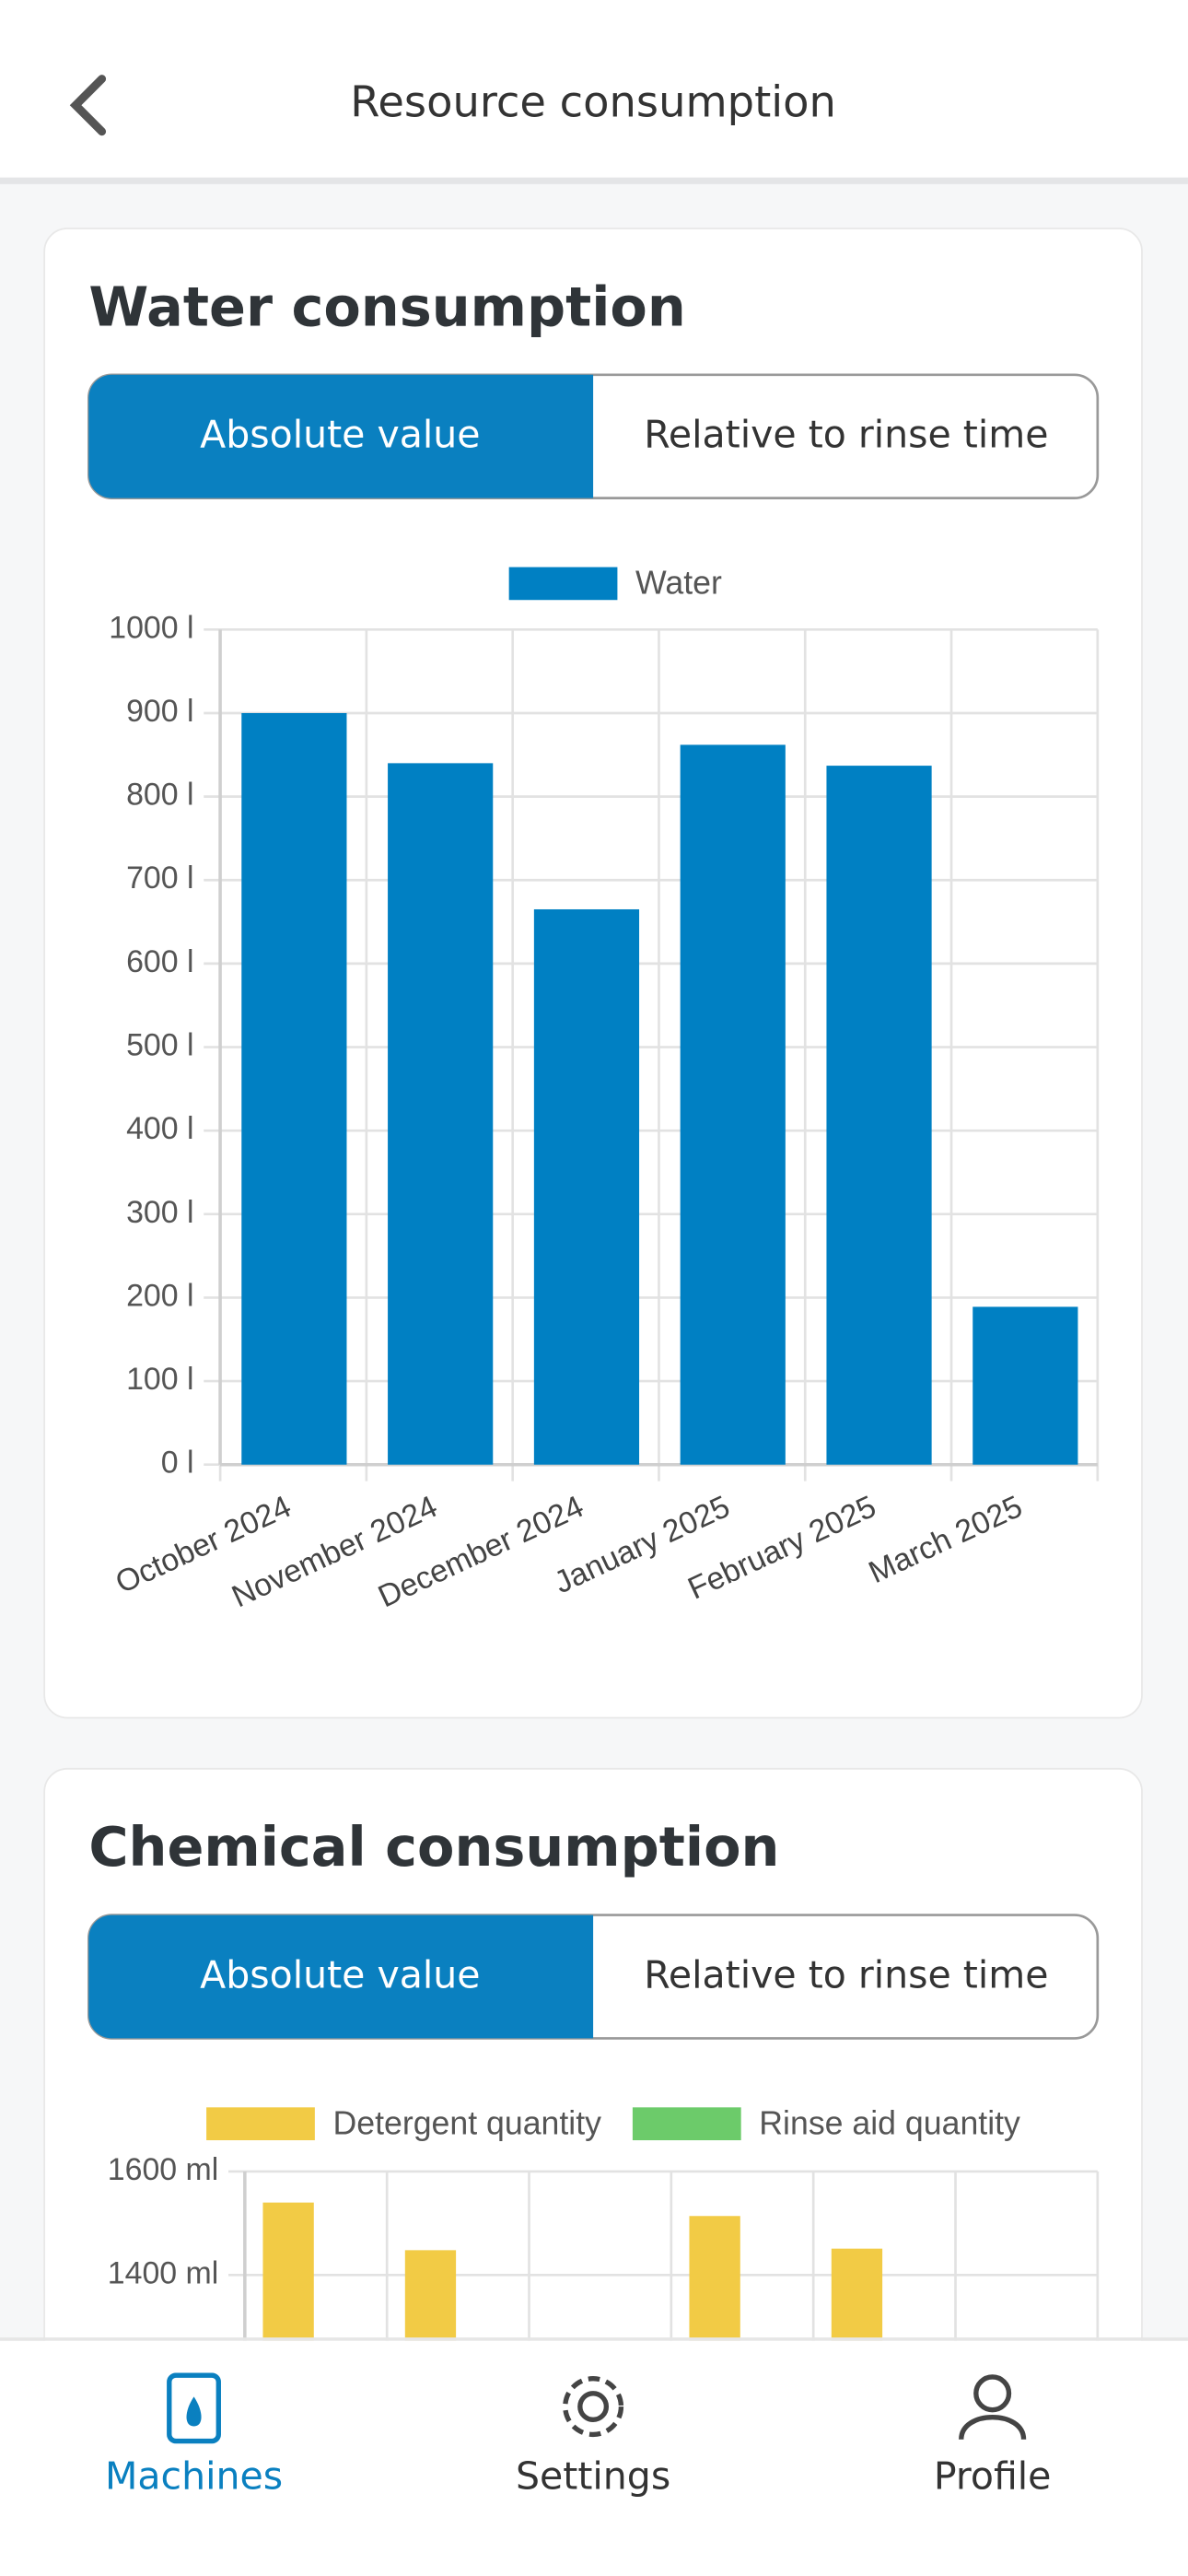  Describe the element at coordinates (160, 1212) in the screenshot. I see `y-tick-label: 300 l` at that location.